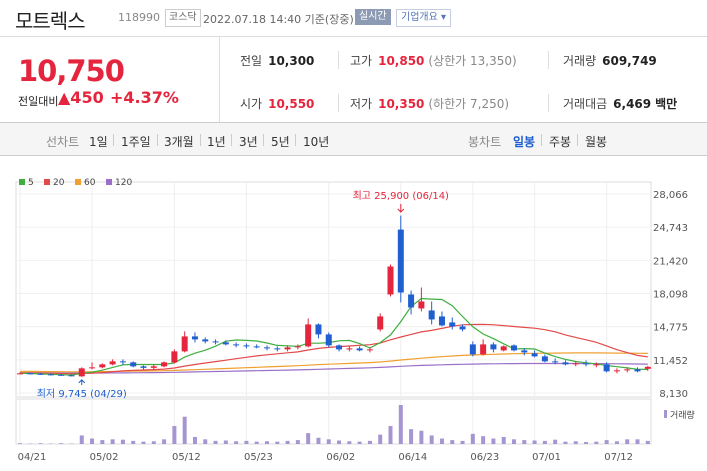 The image size is (707, 471). Describe the element at coordinates (32, 457) in the screenshot. I see `x-tick-label: 04/21` at that location.